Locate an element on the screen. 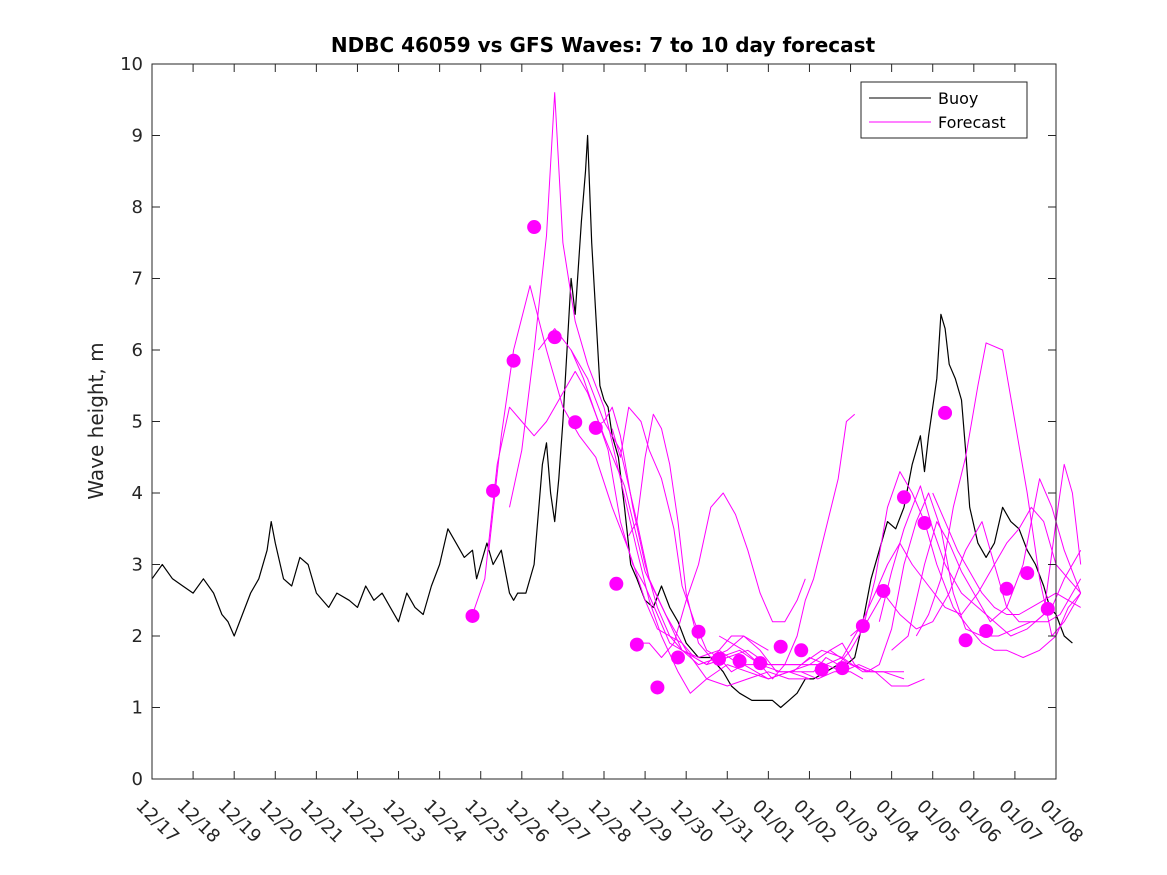 This screenshot has width=1167, height=875. y-tick-label: 7 is located at coordinates (137, 279).